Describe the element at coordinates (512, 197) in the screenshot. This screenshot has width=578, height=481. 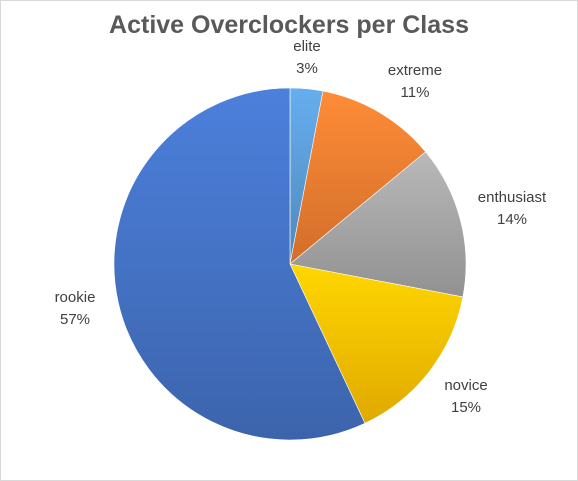
I see `data-label-category: enthusiast` at that location.